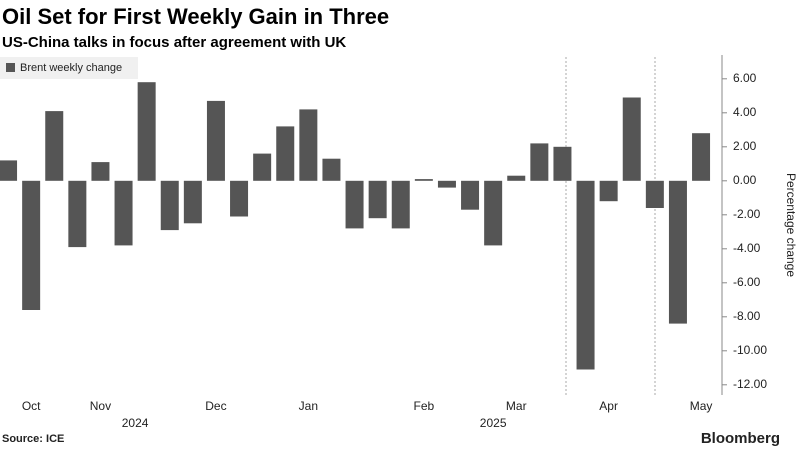 This screenshot has width=800, height=450. I want to click on y-axis-label: Percentage change, so click(791, 225).